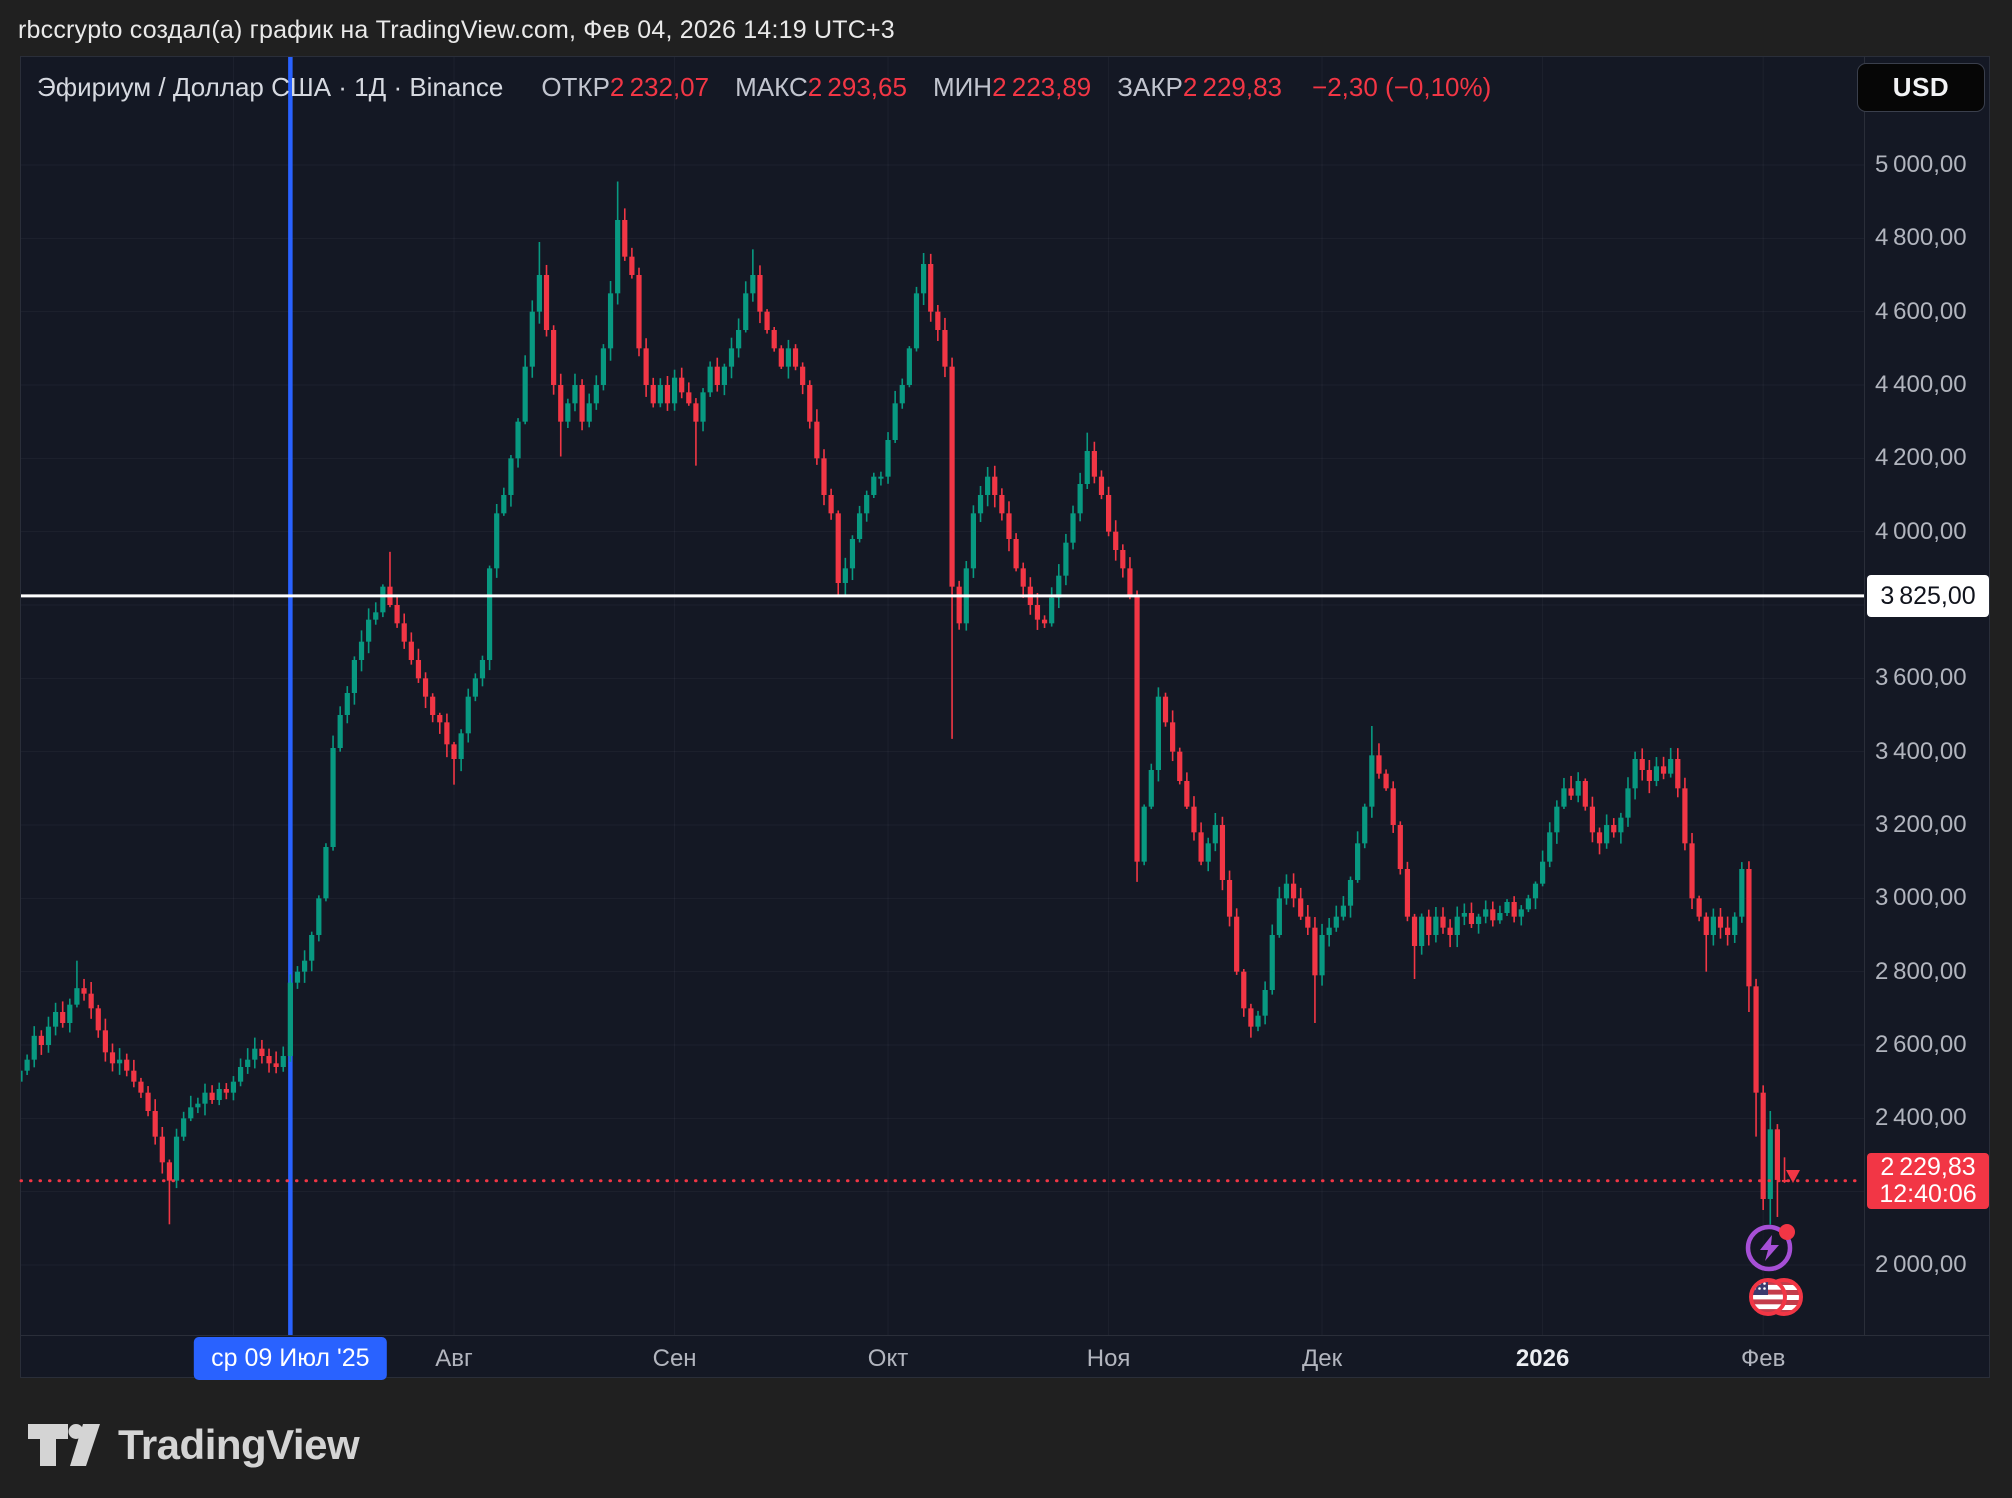 The width and height of the screenshot is (2012, 1498). Describe the element at coordinates (1784, 1297) in the screenshot. I see `economic-events-us-flag-icon` at that location.